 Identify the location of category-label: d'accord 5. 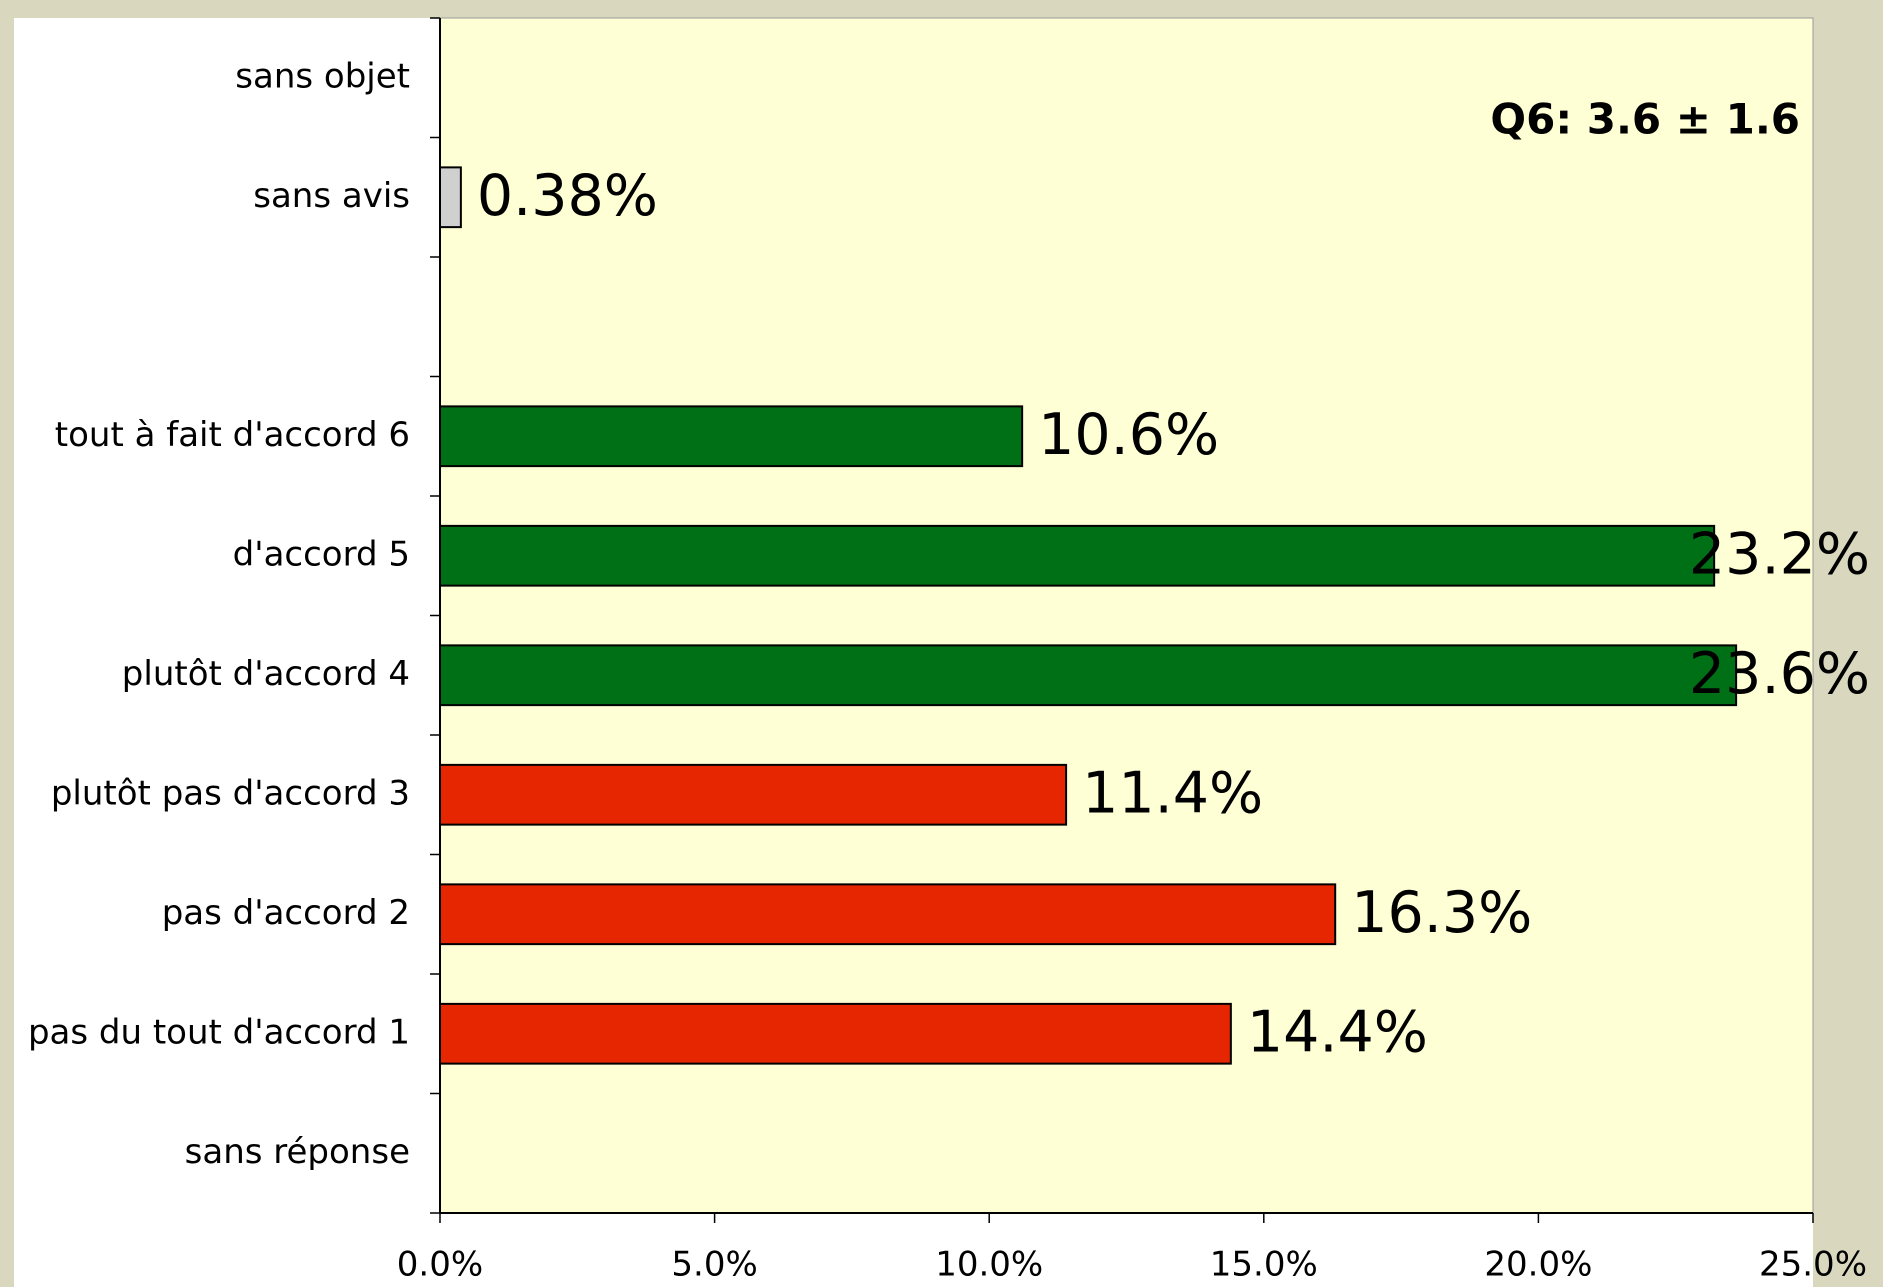
(321, 554).